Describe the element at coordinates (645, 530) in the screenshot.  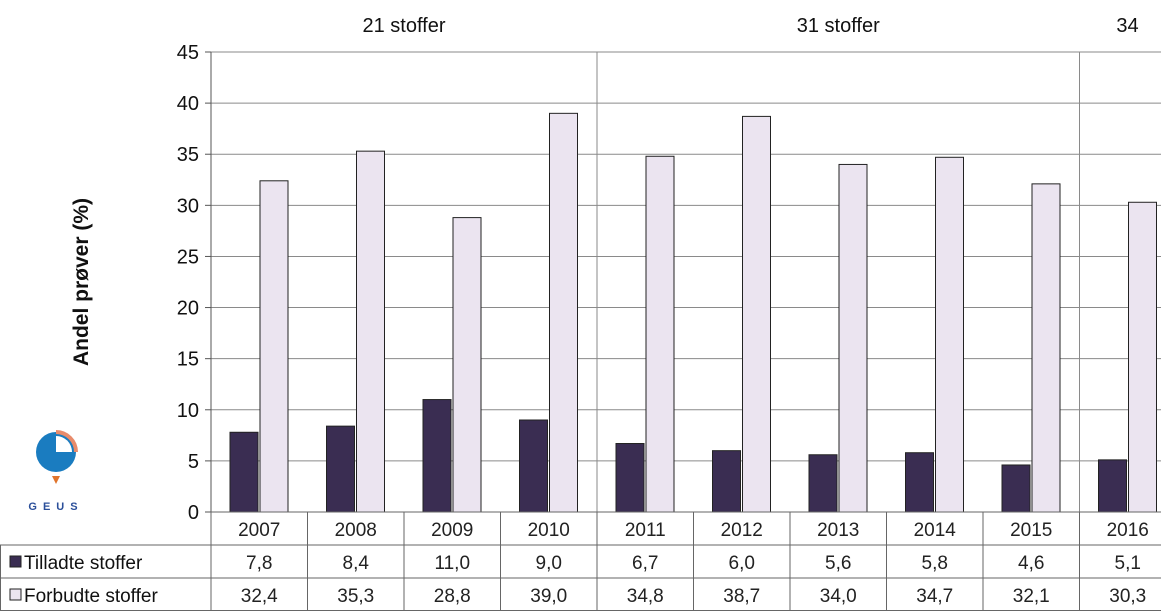
I see `x-tick-label: 2011` at that location.